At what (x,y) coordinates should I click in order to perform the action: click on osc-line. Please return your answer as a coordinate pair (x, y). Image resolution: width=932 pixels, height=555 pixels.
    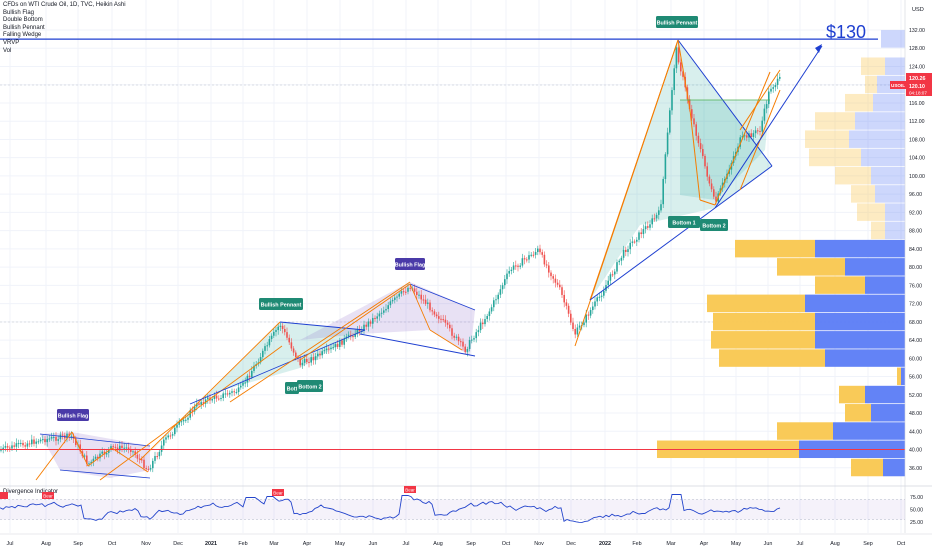
    Looking at the image, I should click on (390, 508).